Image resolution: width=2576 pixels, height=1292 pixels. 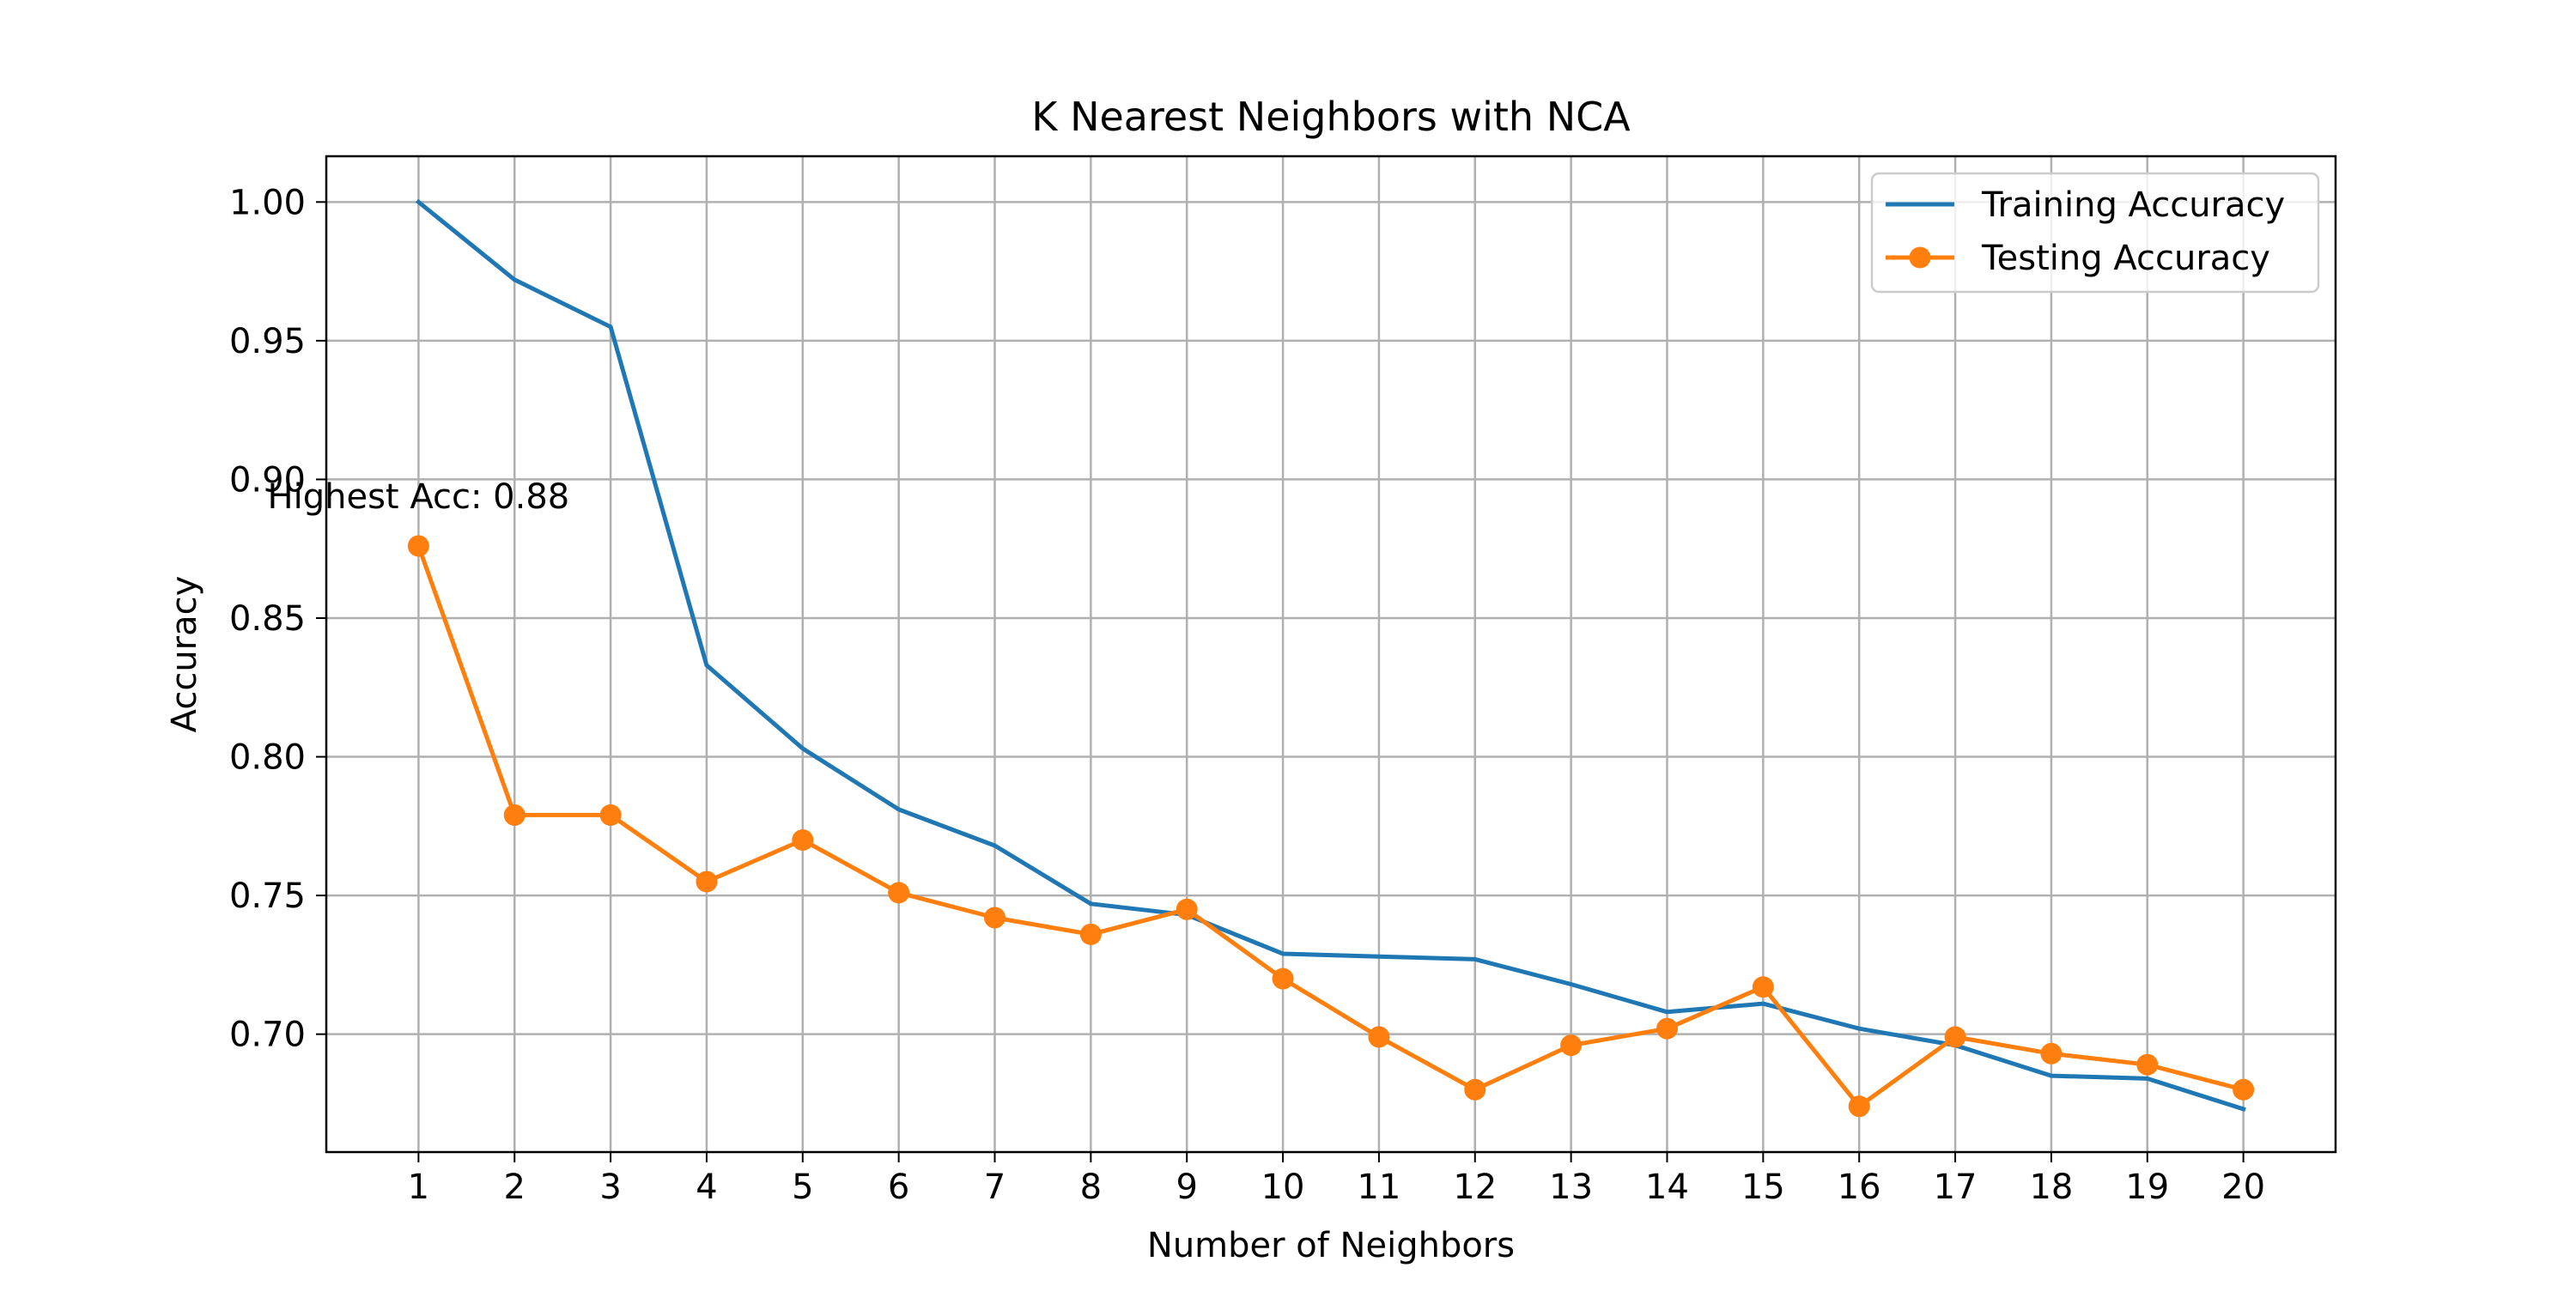 What do you see at coordinates (1331, 117) in the screenshot?
I see `chart-title: K Nearest Neighbors with NCA` at bounding box center [1331, 117].